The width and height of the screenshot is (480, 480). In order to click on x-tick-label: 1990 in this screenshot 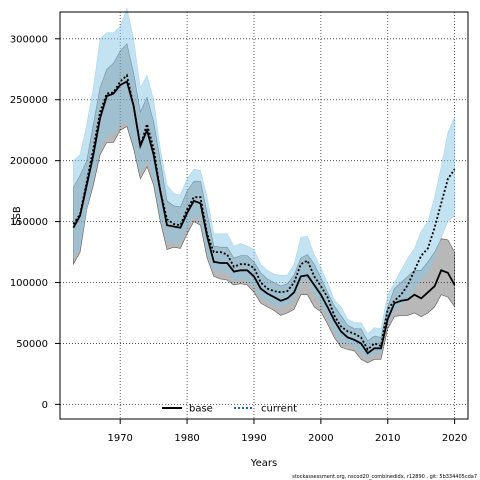, I will do `click(253, 438)`.